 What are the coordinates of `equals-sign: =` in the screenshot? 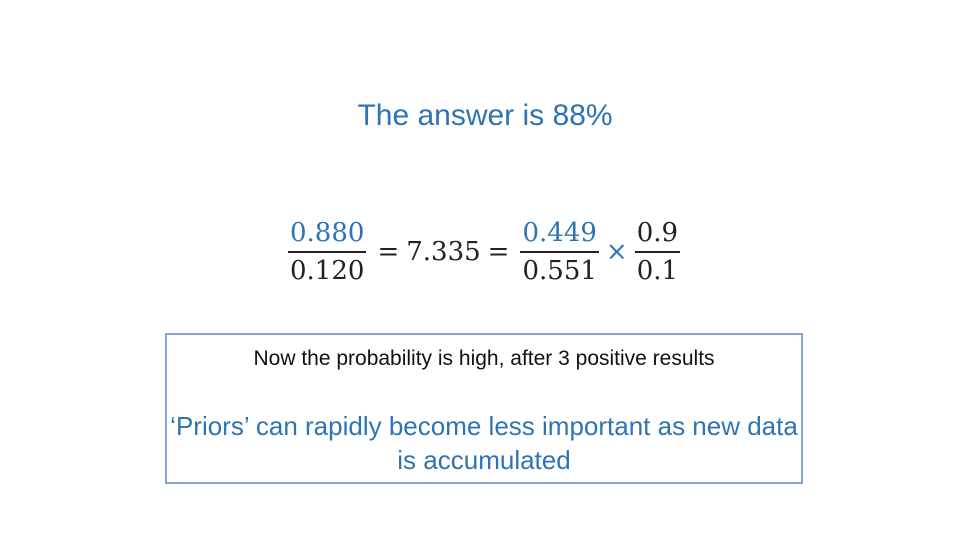 It's located at (388, 252).